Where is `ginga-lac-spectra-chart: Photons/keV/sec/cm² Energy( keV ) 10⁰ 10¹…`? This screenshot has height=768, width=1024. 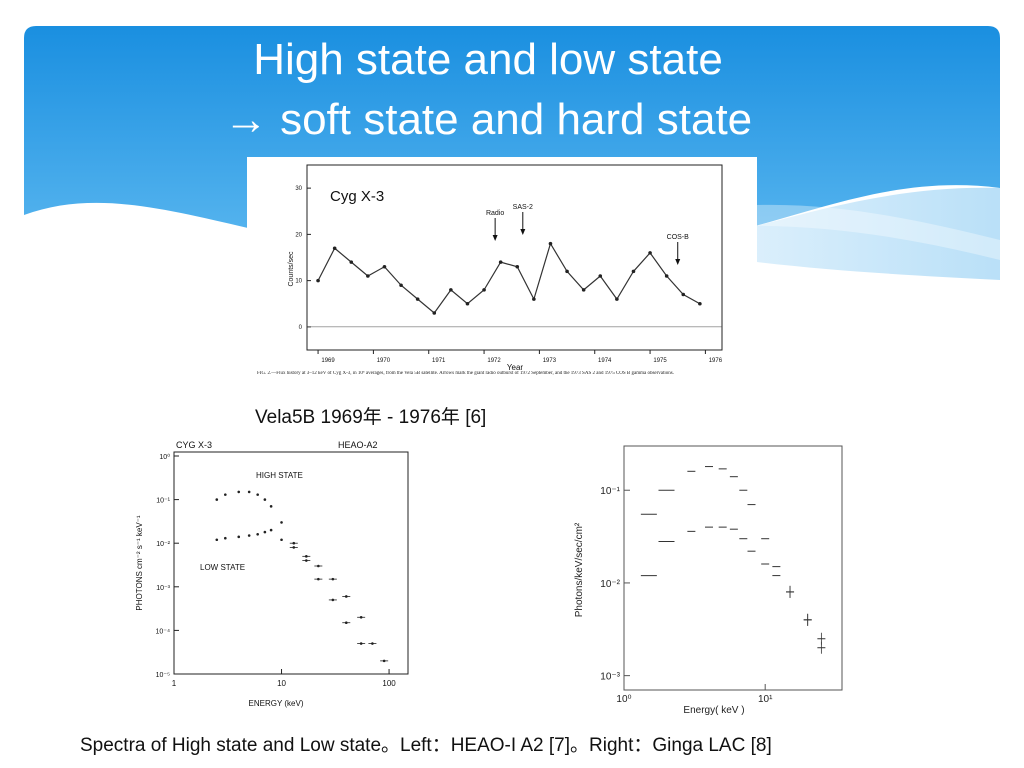
ginga-lac-spectra-chart: Photons/keV/sec/cm² Energy( keV ) 10⁰ 10¹… is located at coordinates (708, 580).